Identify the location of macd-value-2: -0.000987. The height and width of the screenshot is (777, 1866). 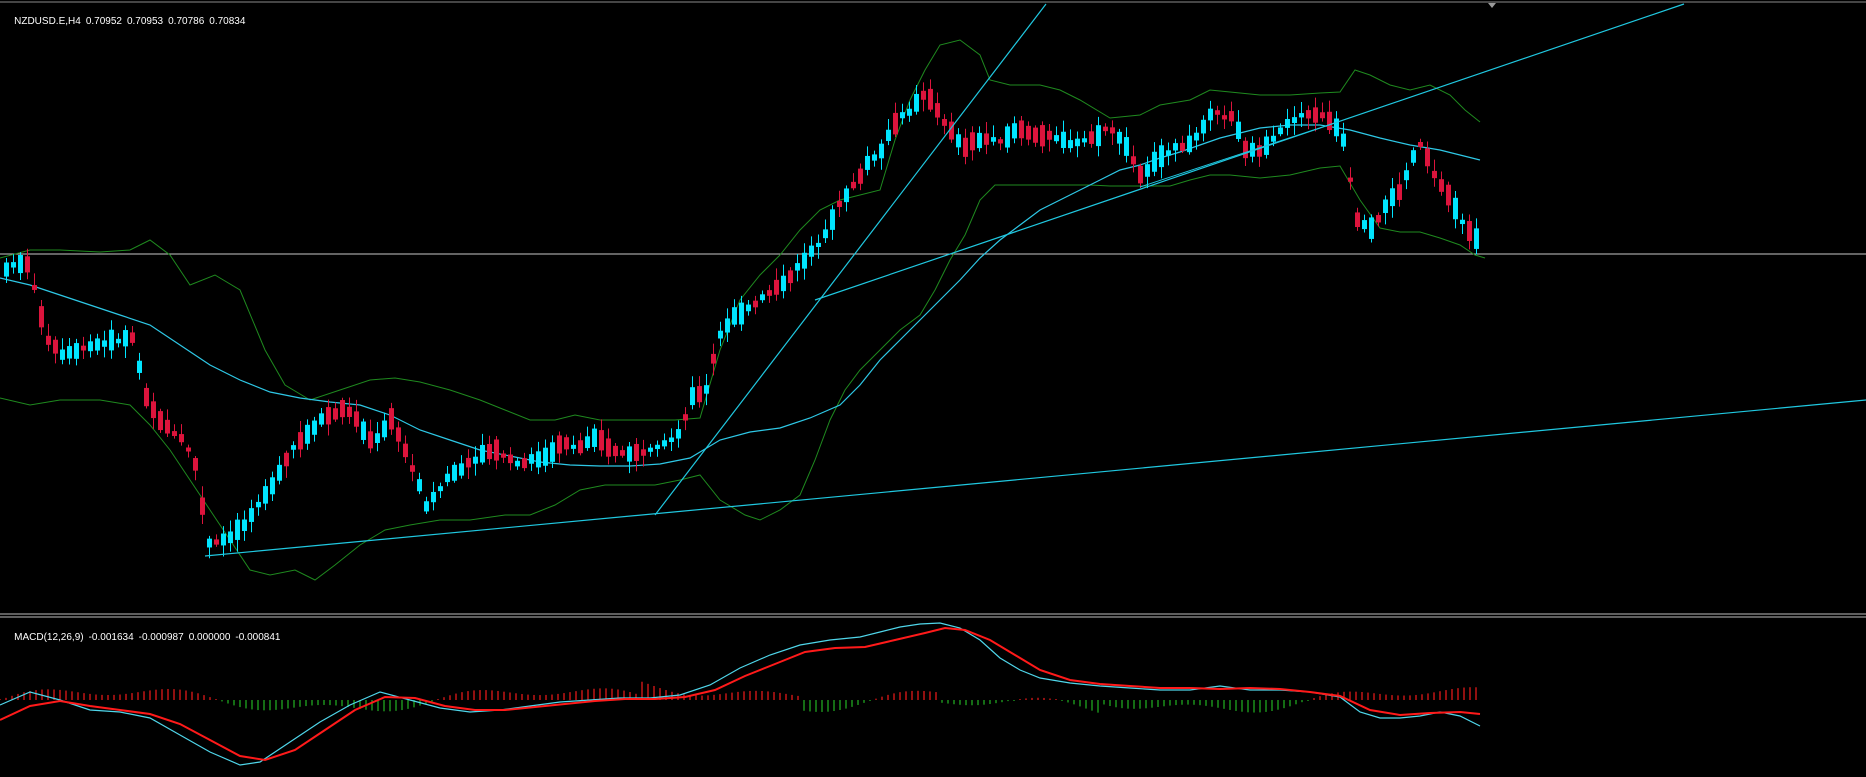
(161, 637).